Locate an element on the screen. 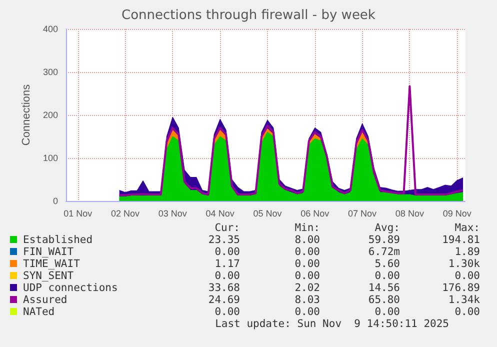  text: 8.03 is located at coordinates (307, 300).